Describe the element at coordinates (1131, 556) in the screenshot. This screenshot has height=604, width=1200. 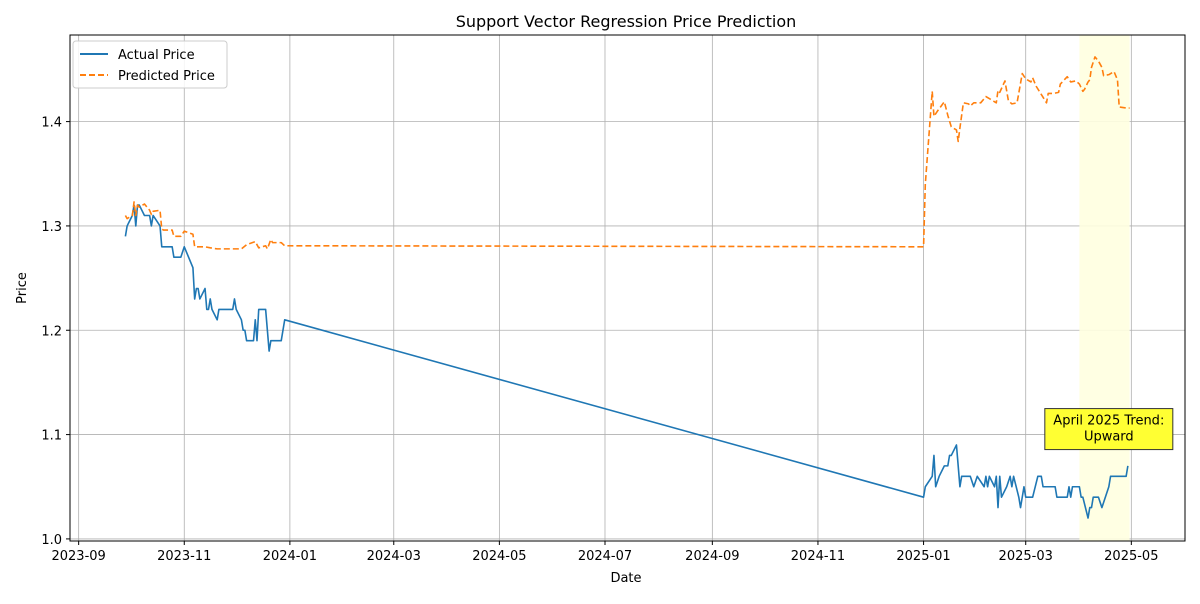
I see `x-tick-label: 2025-05` at that location.